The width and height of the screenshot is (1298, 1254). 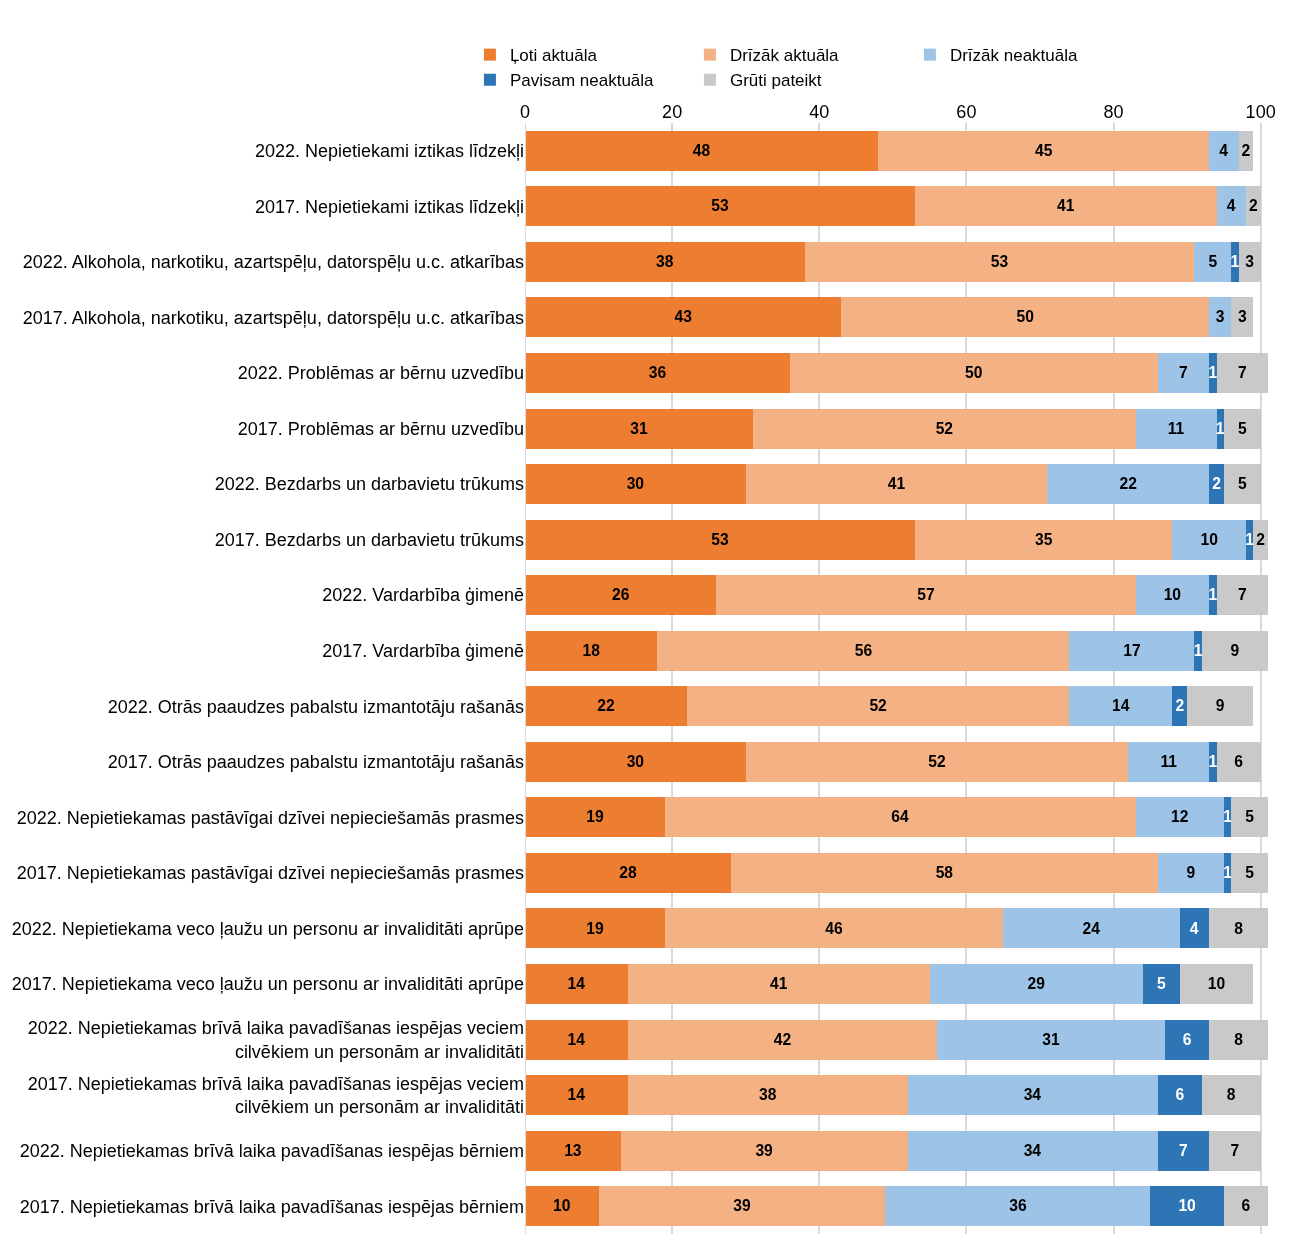 What do you see at coordinates (270, 817) in the screenshot?
I see `y-tick-label: 2022. Nepietiekamas pastāvīgai dzīvei nepieciešamās prasmes` at bounding box center [270, 817].